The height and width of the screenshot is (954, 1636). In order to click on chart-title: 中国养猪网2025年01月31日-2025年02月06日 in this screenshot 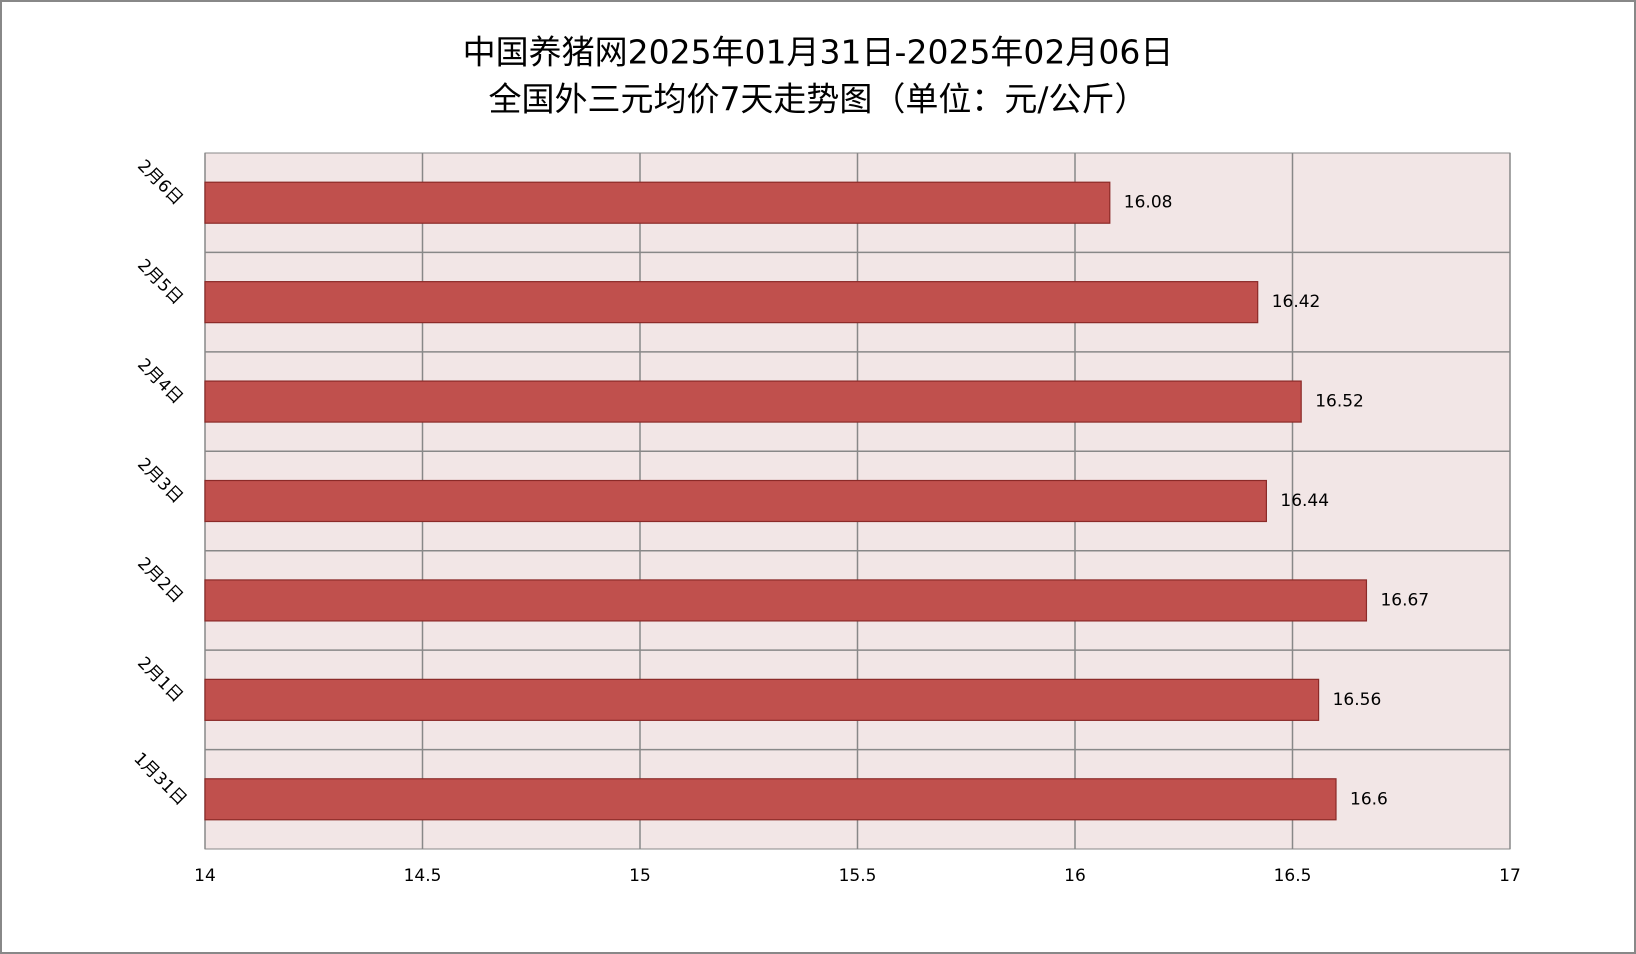, I will do `click(818, 52)`.